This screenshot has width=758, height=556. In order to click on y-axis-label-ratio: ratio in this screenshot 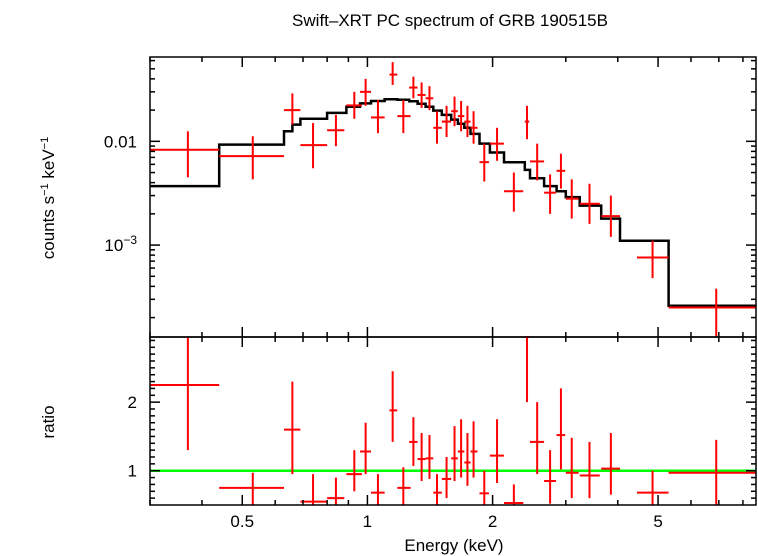, I will do `click(48, 421)`.